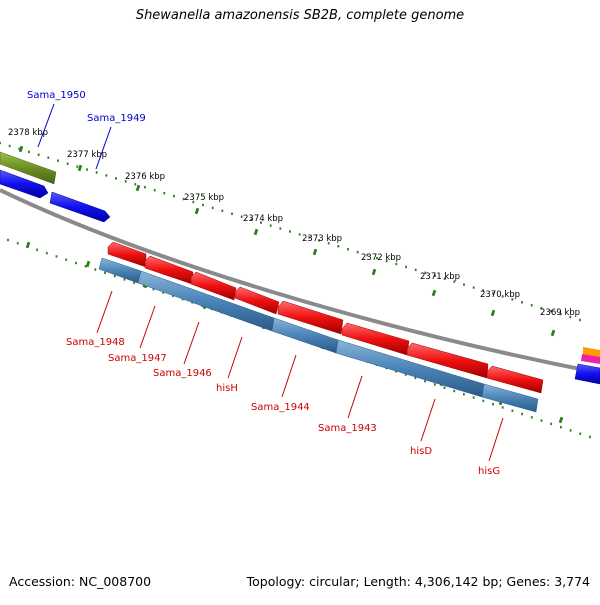 This screenshot has width=600, height=605. Describe the element at coordinates (147, 327) in the screenshot. I see `callout-line-sama-1947` at that location.